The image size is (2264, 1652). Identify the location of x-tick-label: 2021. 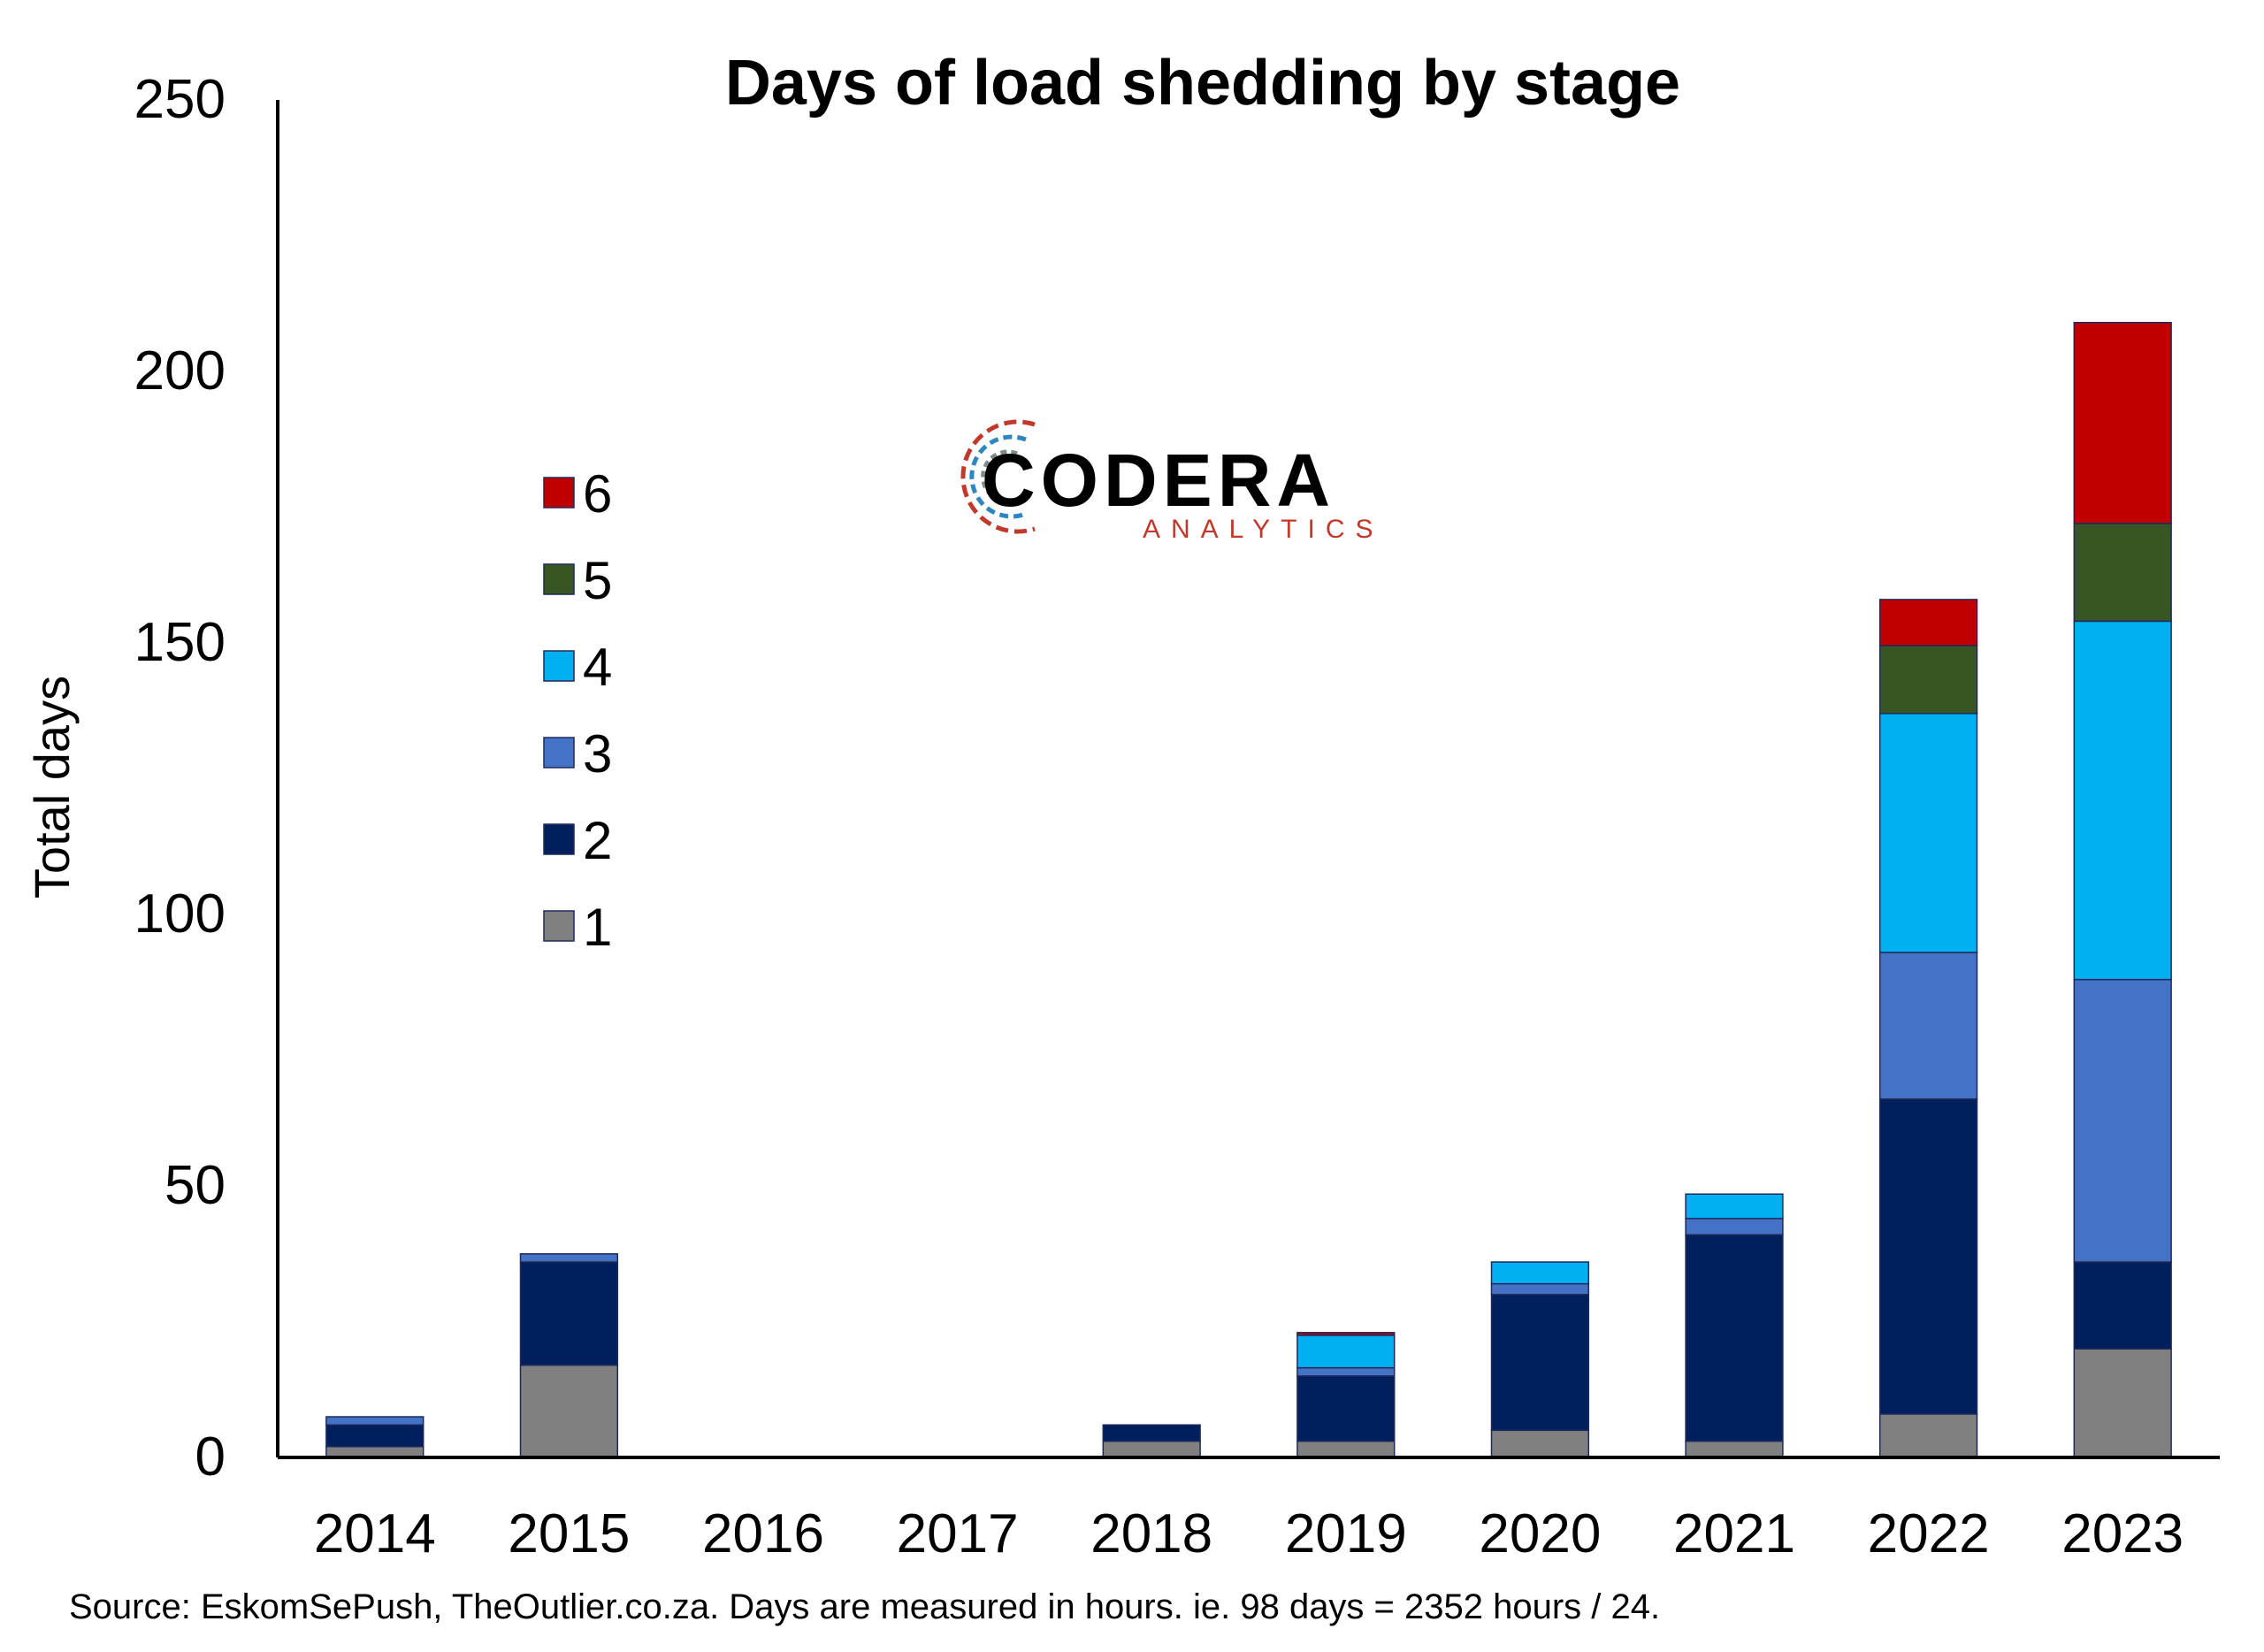
(1734, 1533).